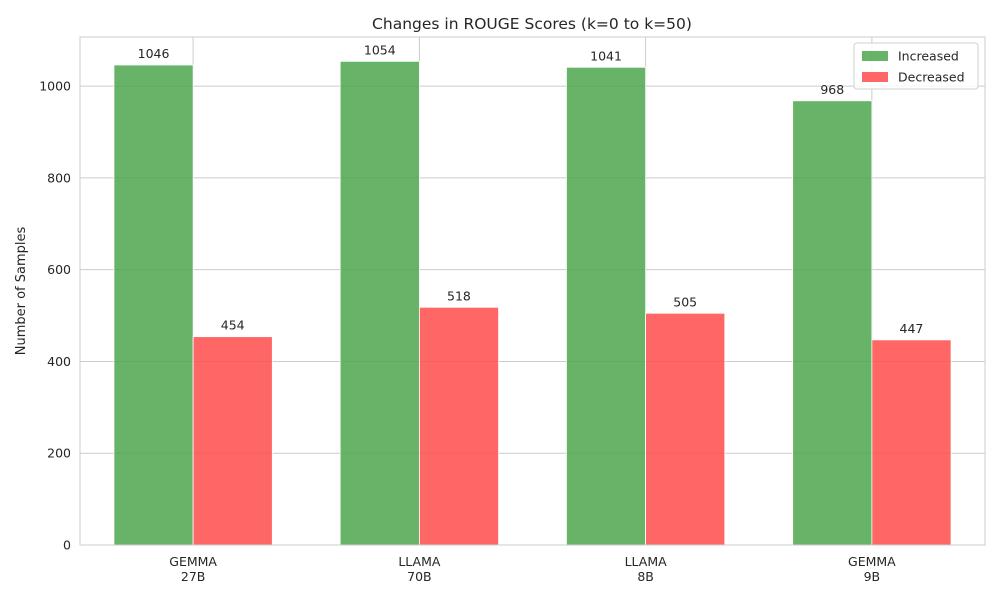 This screenshot has height=604, width=1000. Describe the element at coordinates (59, 269) in the screenshot. I see `y-tick-label: 600` at that location.